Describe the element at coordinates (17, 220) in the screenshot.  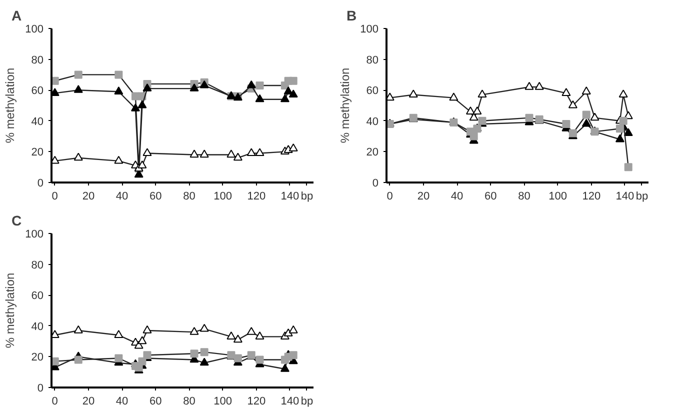
I see `chart-title: C` at that location.